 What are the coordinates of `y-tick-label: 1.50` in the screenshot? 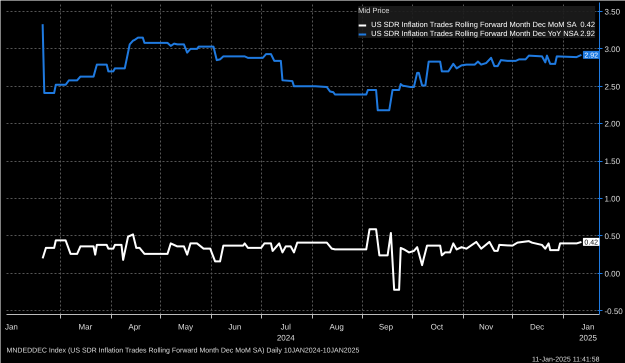 It's located at (612, 161).